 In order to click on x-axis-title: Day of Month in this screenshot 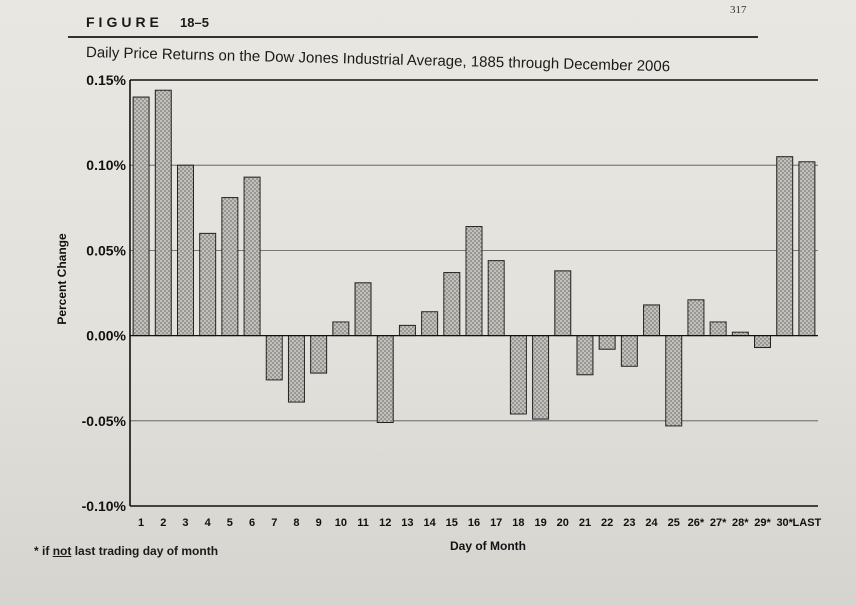, I will do `click(488, 546)`.